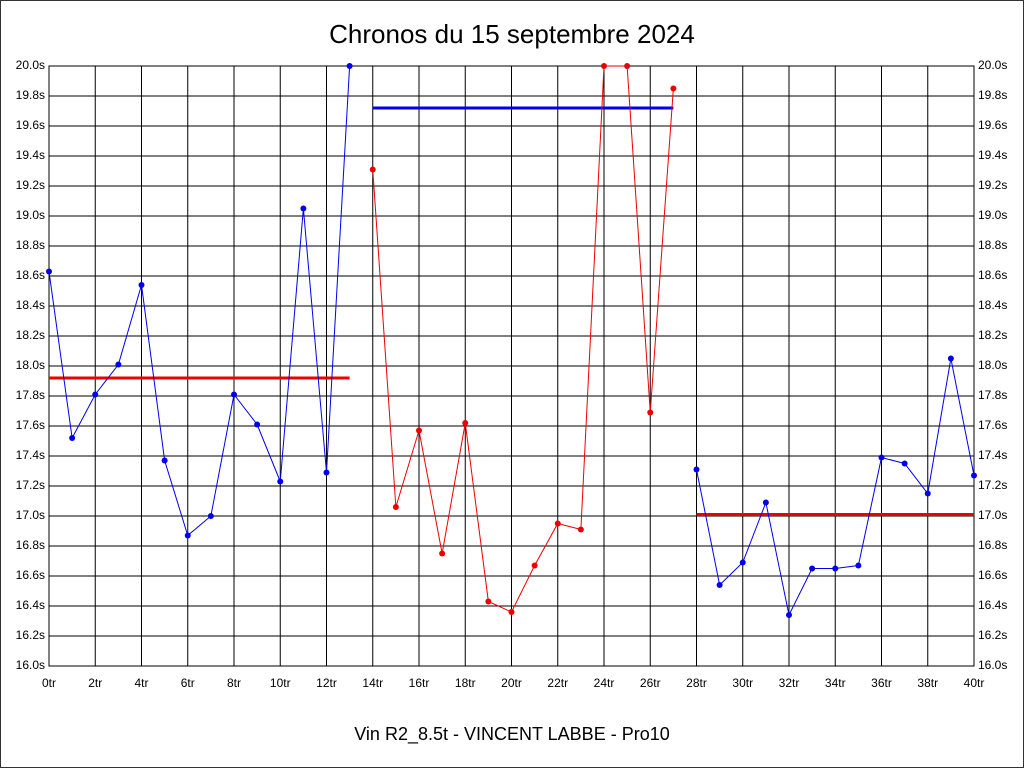 This screenshot has width=1024, height=768. Describe the element at coordinates (992, 515) in the screenshot. I see `y2-tick-label: 17.0s` at that location.